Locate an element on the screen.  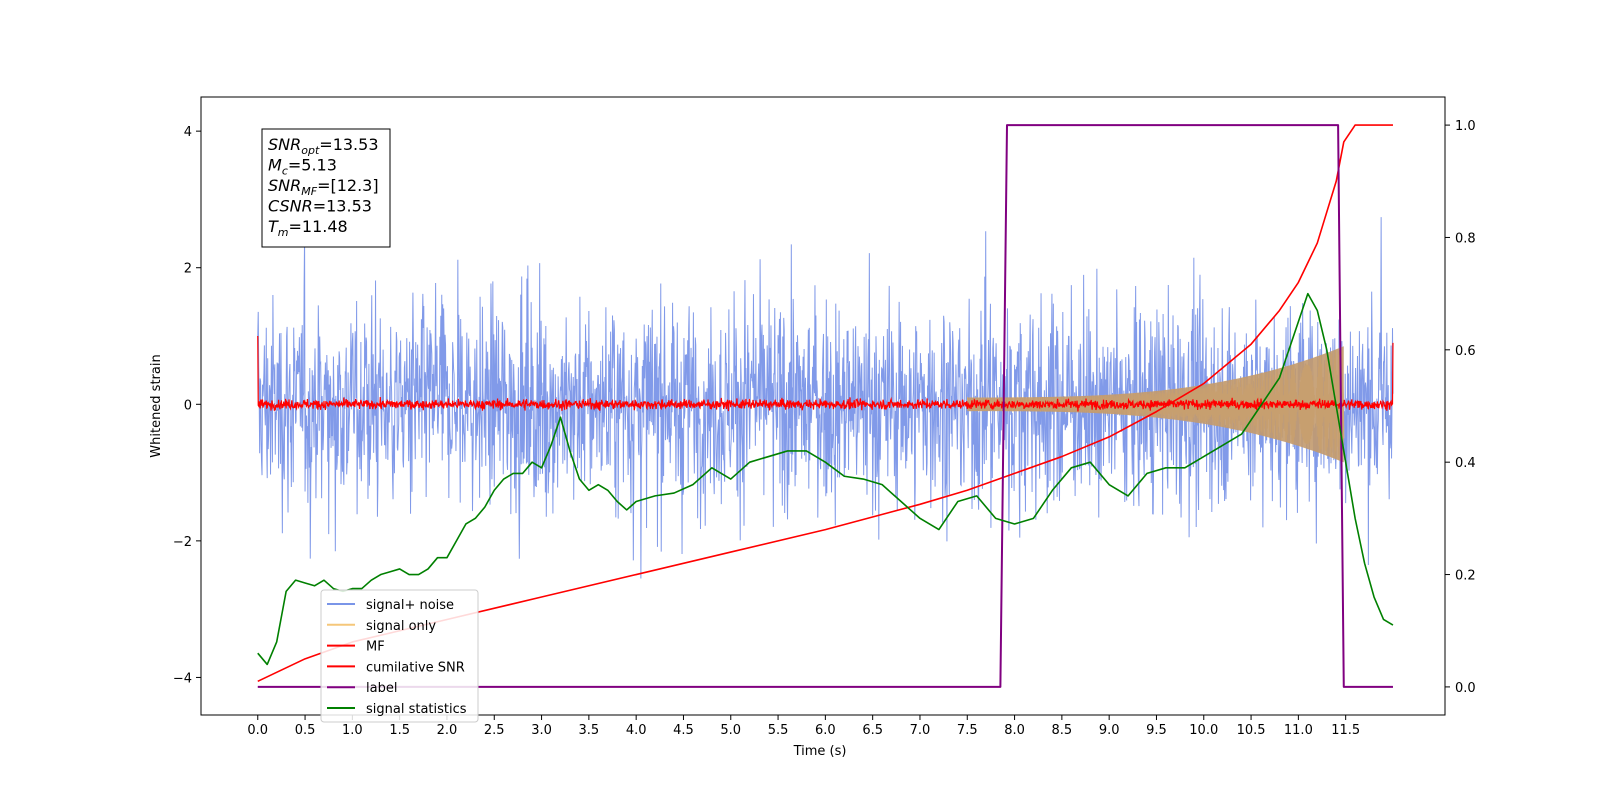
y-tick-label: −4 is located at coordinates (182, 678).